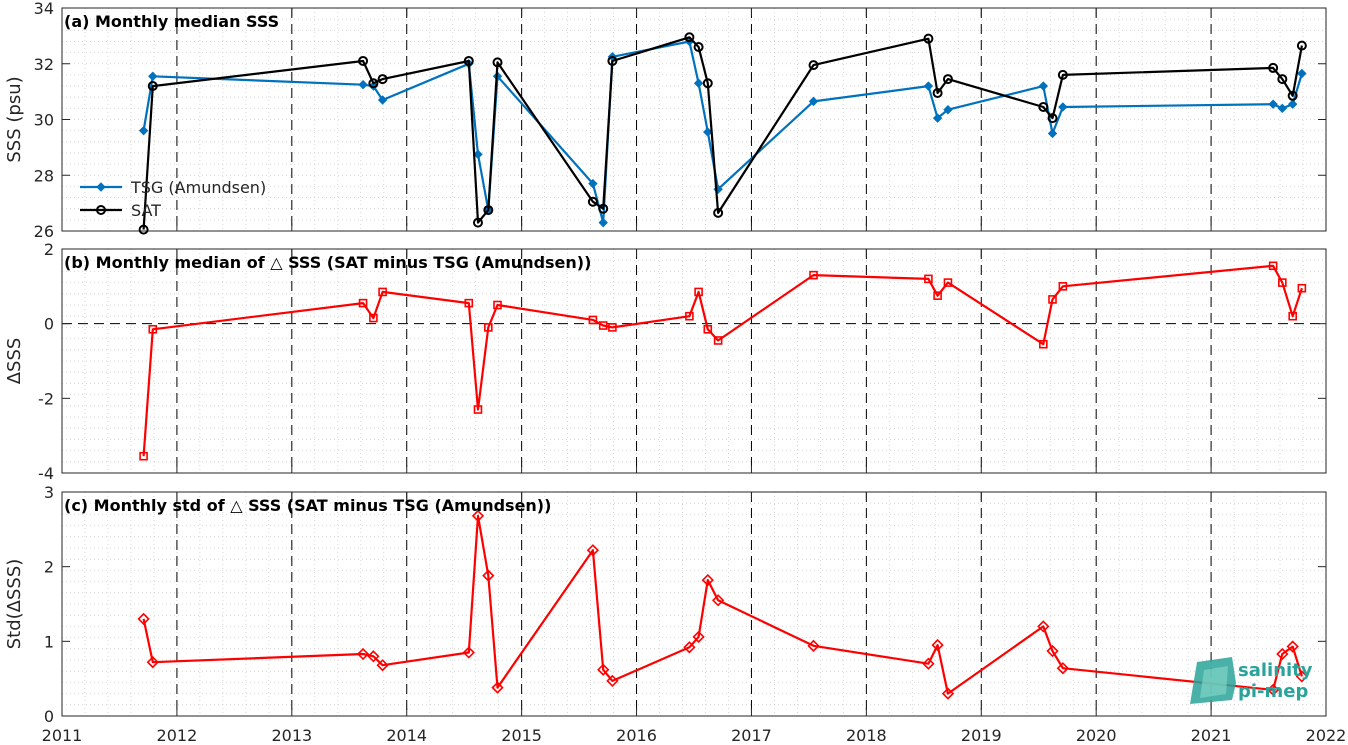 Image resolution: width=1348 pixels, height=745 pixels. I want to click on y-tick-label: 26, so click(44, 231).